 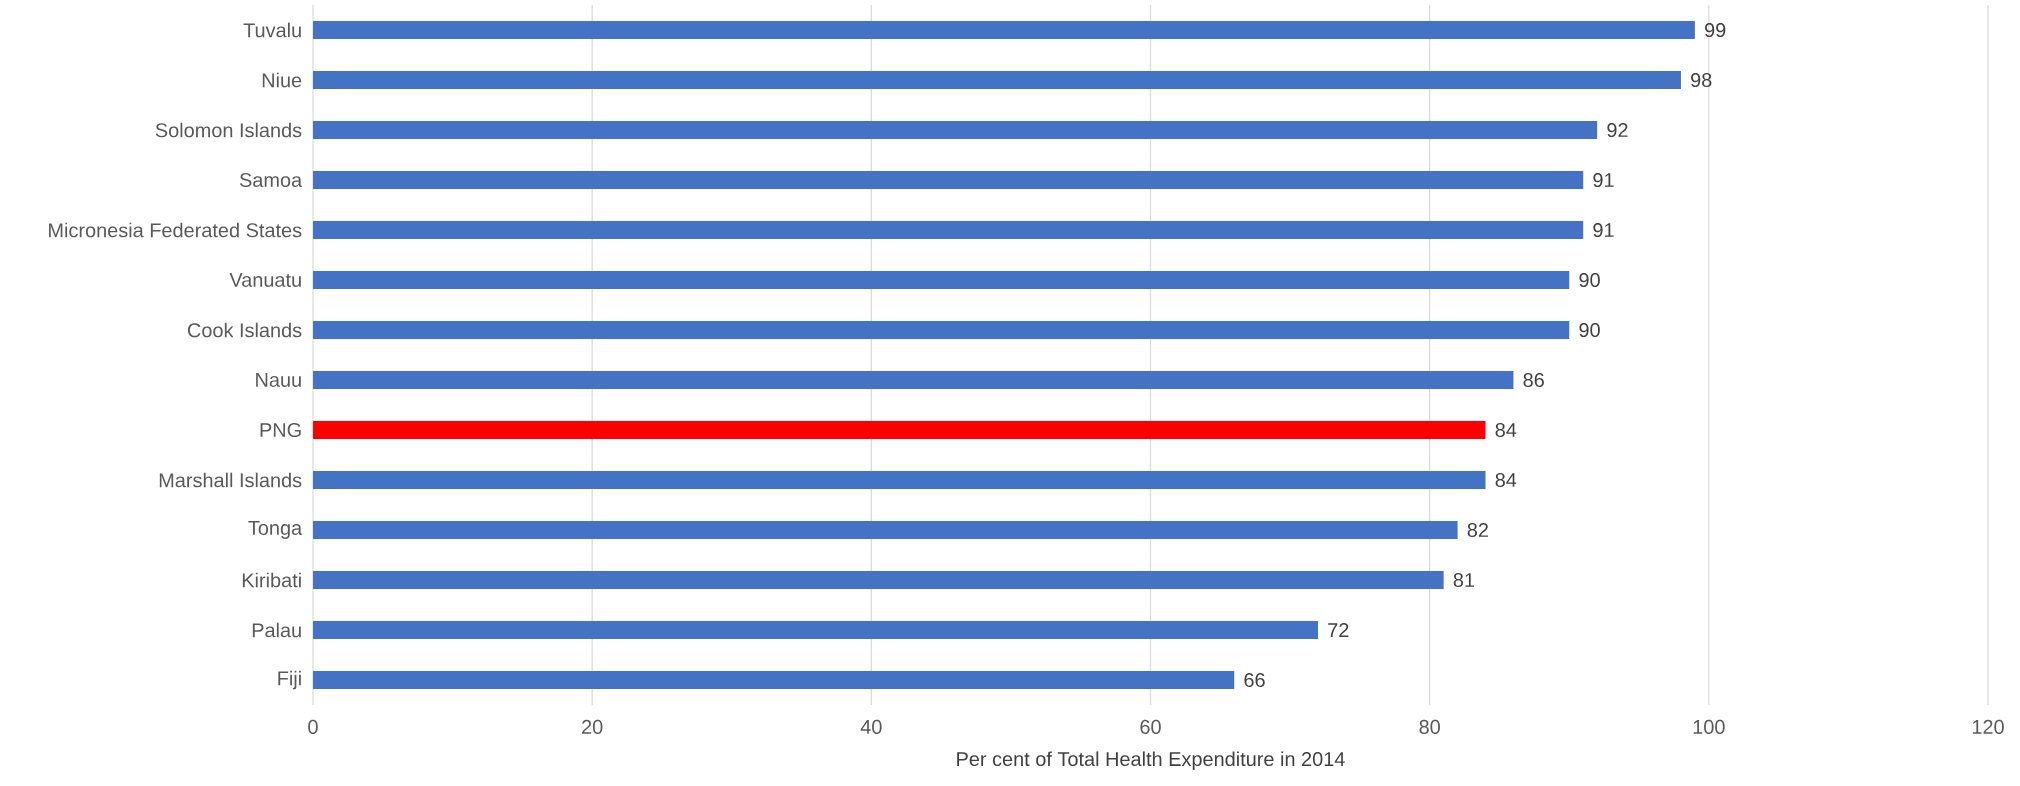 What do you see at coordinates (278, 380) in the screenshot?
I see `y-tick-label: Nauu` at bounding box center [278, 380].